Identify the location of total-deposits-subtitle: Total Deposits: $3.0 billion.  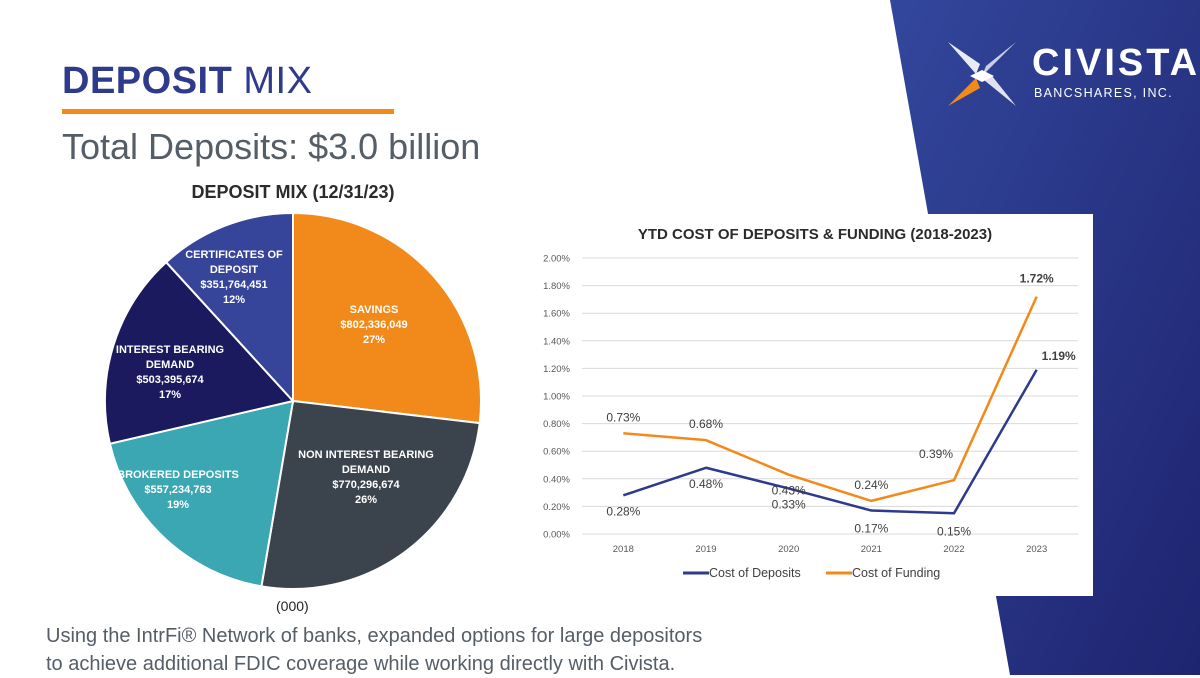
(271, 146).